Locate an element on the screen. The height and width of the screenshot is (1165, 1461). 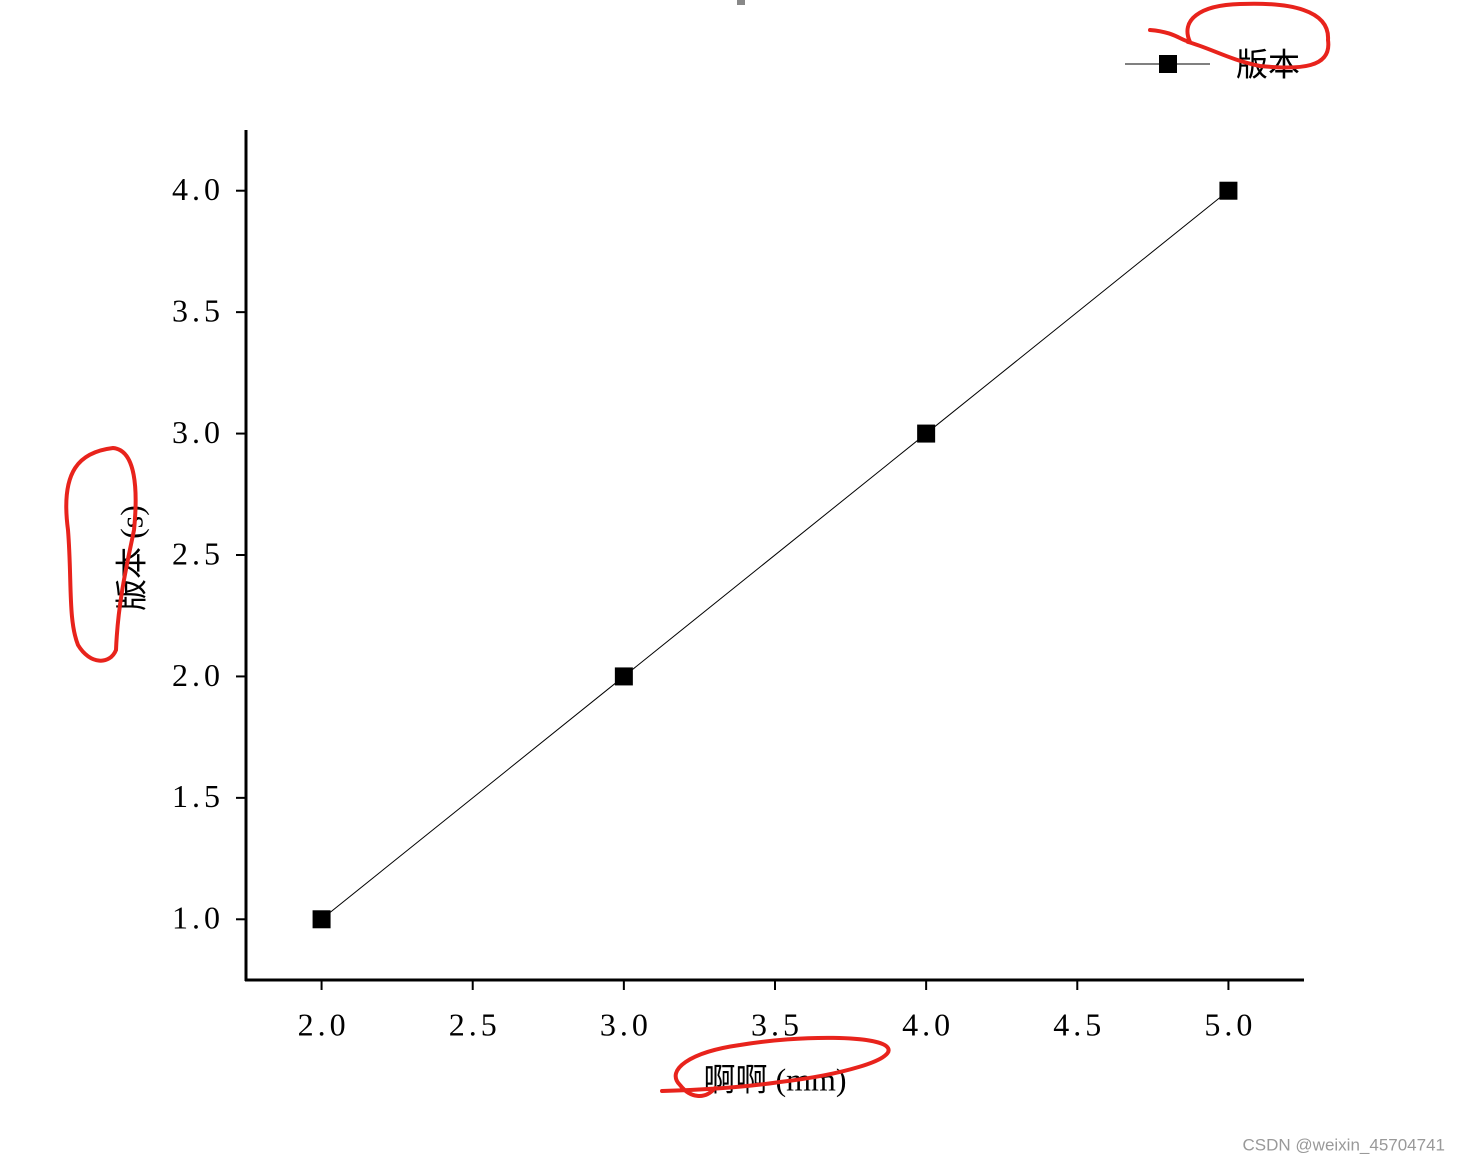
artifact is located at coordinates (741, 2).